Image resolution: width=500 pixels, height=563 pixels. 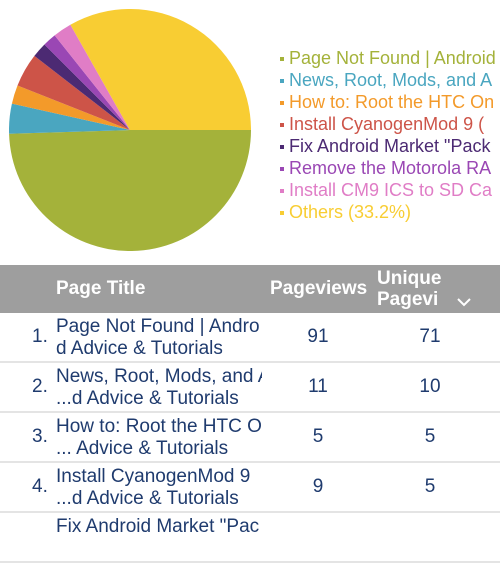 What do you see at coordinates (250, 289) in the screenshot?
I see `table-header: Page Title Pageviews Unique Pagevi` at bounding box center [250, 289].